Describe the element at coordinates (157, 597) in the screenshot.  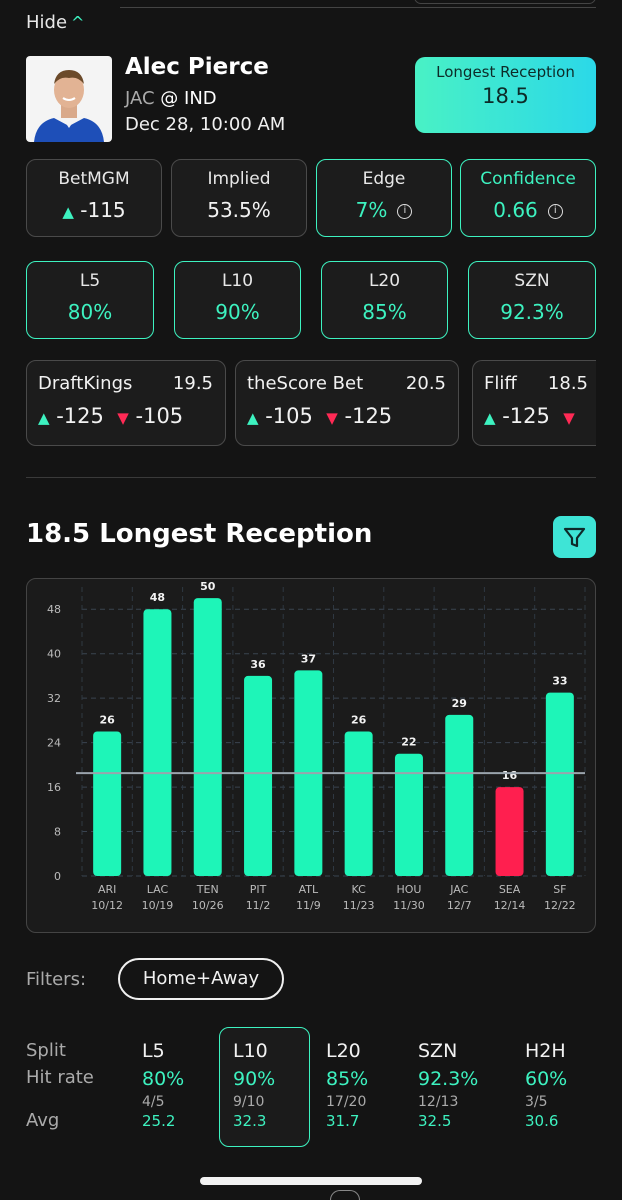
I see `bar-value-label: 48` at that location.